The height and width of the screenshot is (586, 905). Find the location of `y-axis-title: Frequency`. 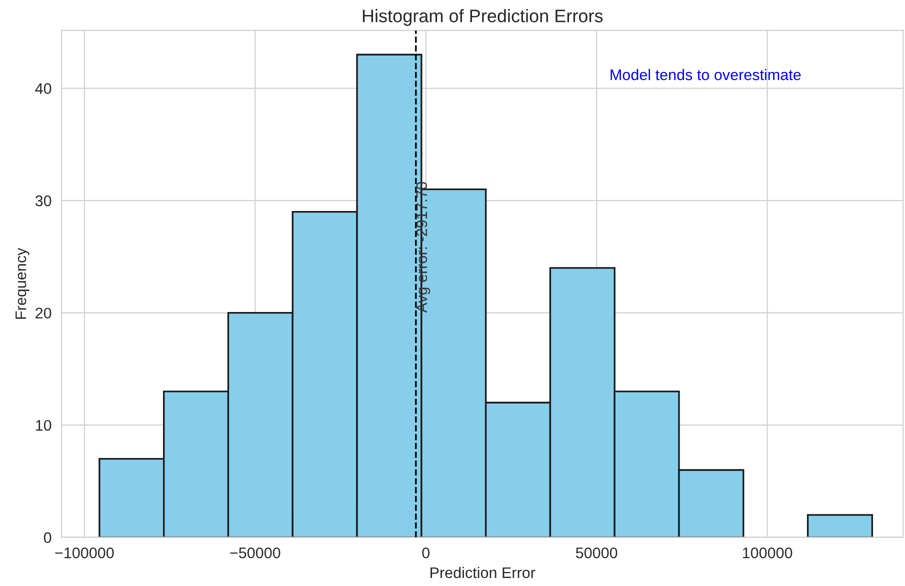

y-axis-title: Frequency is located at coordinates (23, 283).